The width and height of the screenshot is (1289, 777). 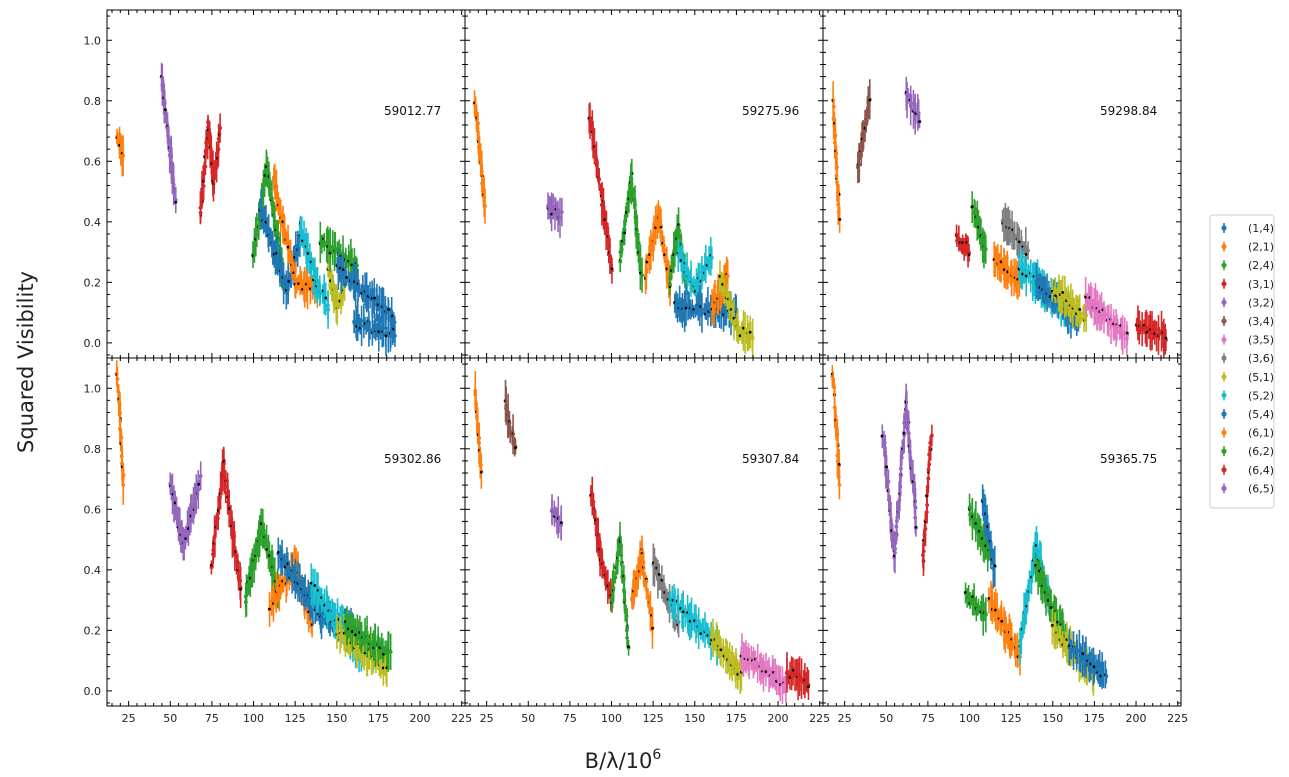 I want to click on y-tick-label: 0.0, so click(x=93, y=343).